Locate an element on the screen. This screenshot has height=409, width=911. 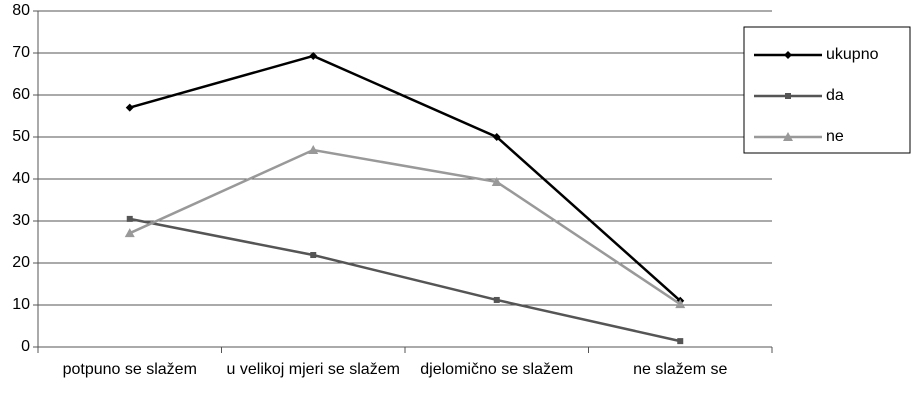
x-tick-label: ne slažem se is located at coordinates (680, 369).